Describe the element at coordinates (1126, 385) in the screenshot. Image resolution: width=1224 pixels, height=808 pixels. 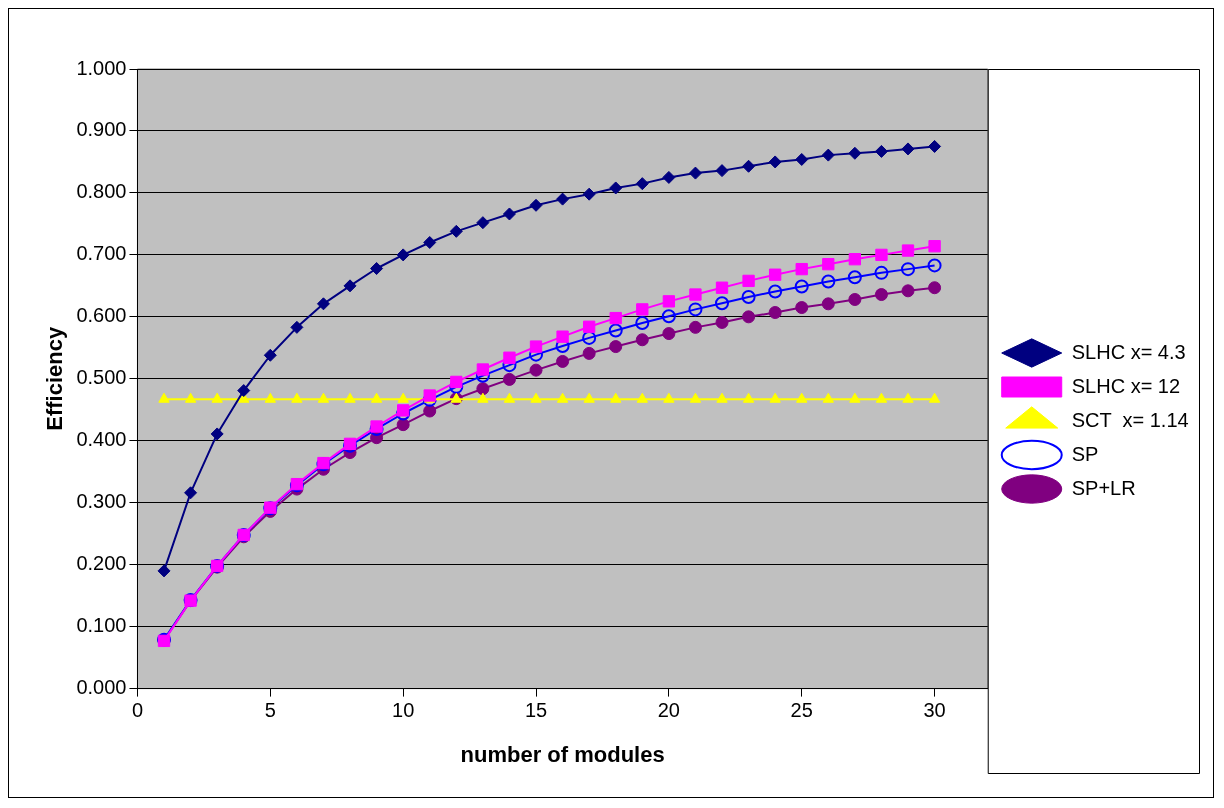
I see `legend-label: SLHC x= 12` at that location.